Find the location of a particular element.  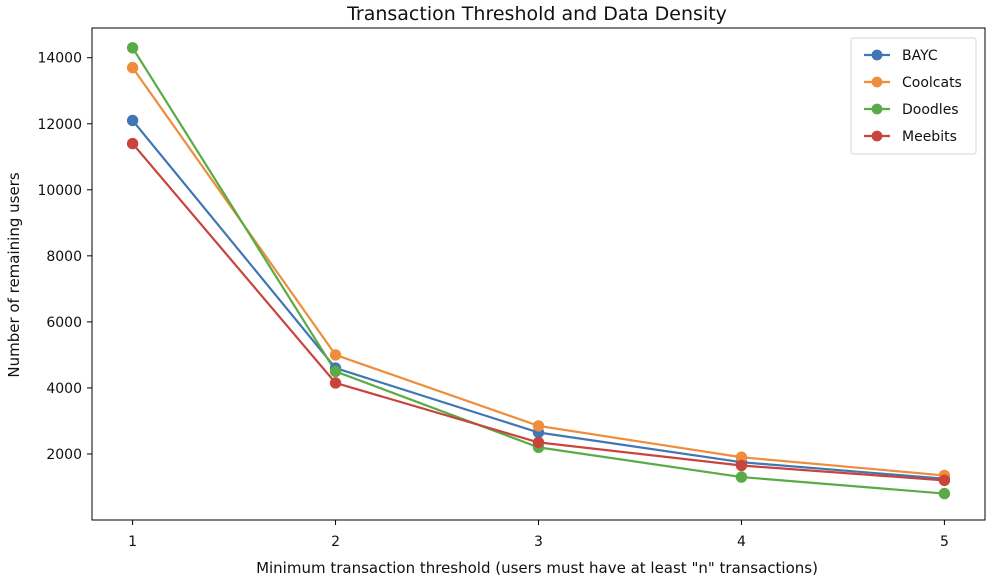

legend-box is located at coordinates (913, 96).